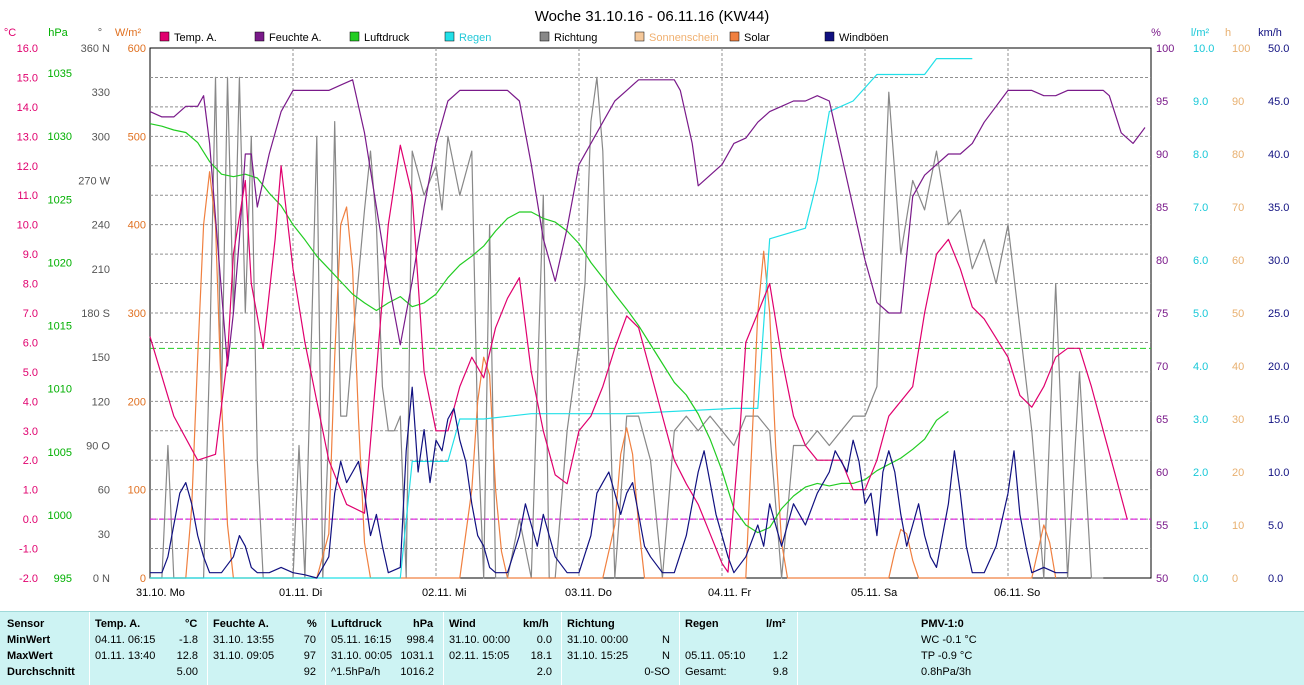  What do you see at coordinates (1203, 49) in the screenshot?
I see `rain-axis-tick-label: 10.0` at bounding box center [1203, 49].